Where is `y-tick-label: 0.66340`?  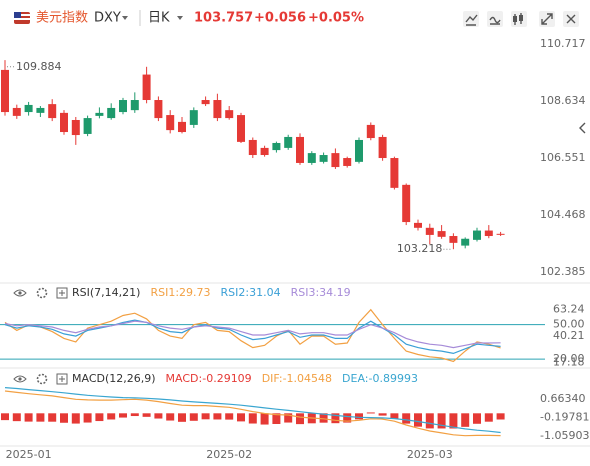 y-tick-label: 0.66340 is located at coordinates (563, 398).